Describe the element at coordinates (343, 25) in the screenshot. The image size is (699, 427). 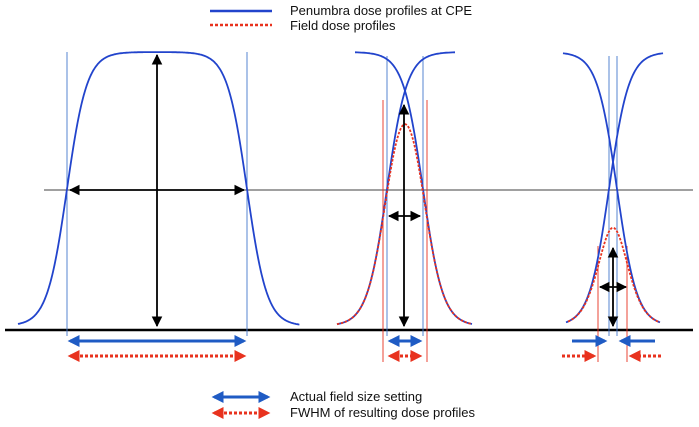
I see `legend-field-label: Field dose profiles` at that location.